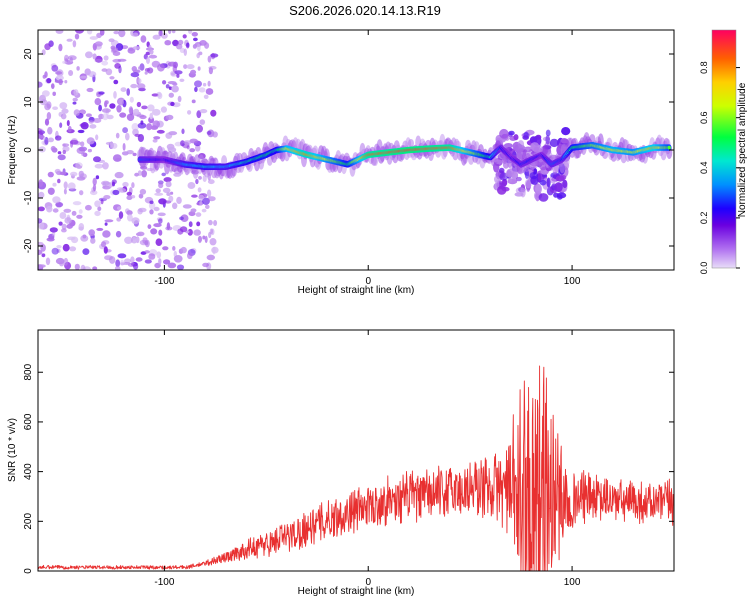 Image resolution: width=750 pixels, height=600 pixels. I want to click on y-tick-label: 400, so click(28, 471).